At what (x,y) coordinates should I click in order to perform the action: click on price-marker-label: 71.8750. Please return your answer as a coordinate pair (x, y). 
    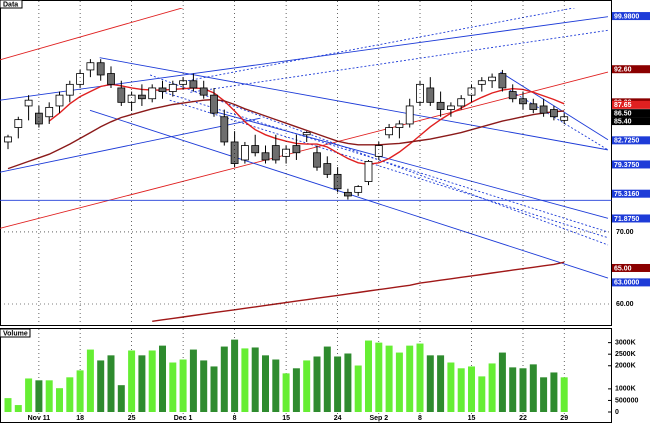
    Looking at the image, I should click on (626, 219).